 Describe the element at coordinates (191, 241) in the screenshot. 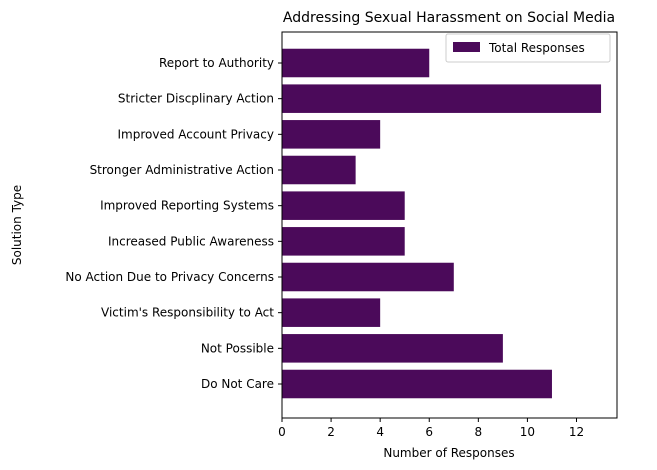

I see `y-tick-label: Increased Public Awareness` at that location.